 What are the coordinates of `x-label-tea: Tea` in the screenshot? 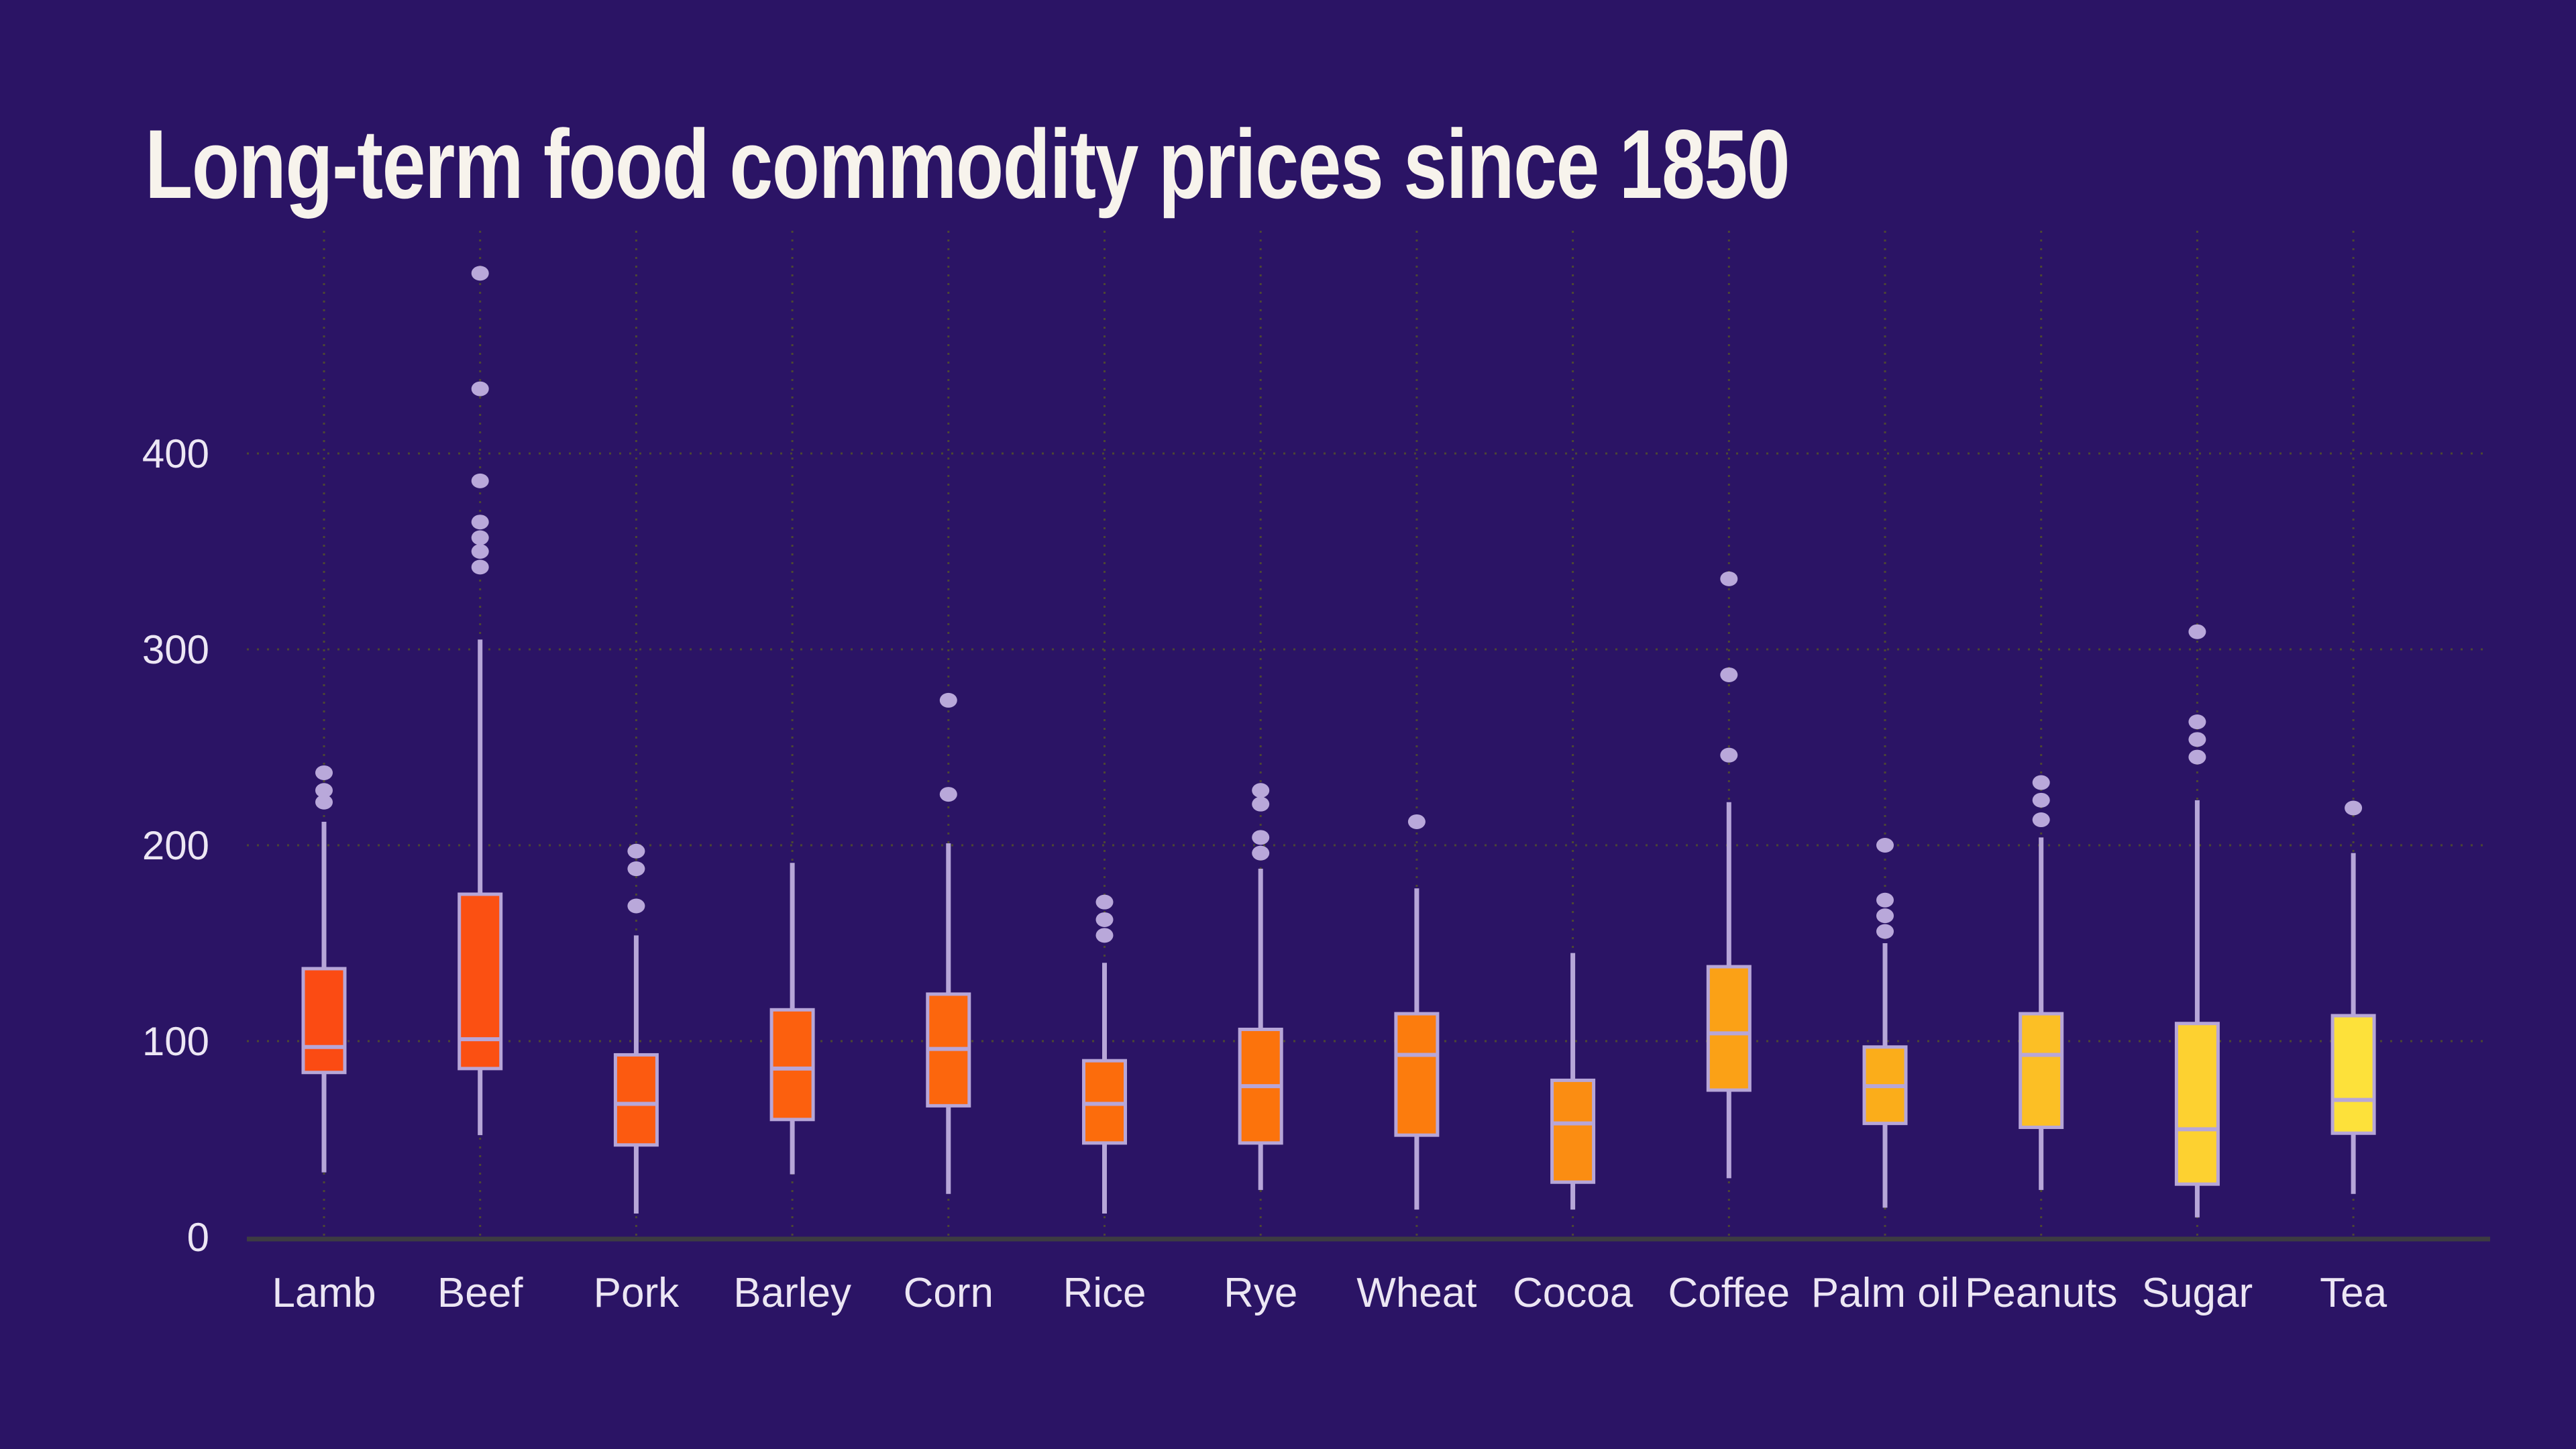 It's located at (2353, 1293).